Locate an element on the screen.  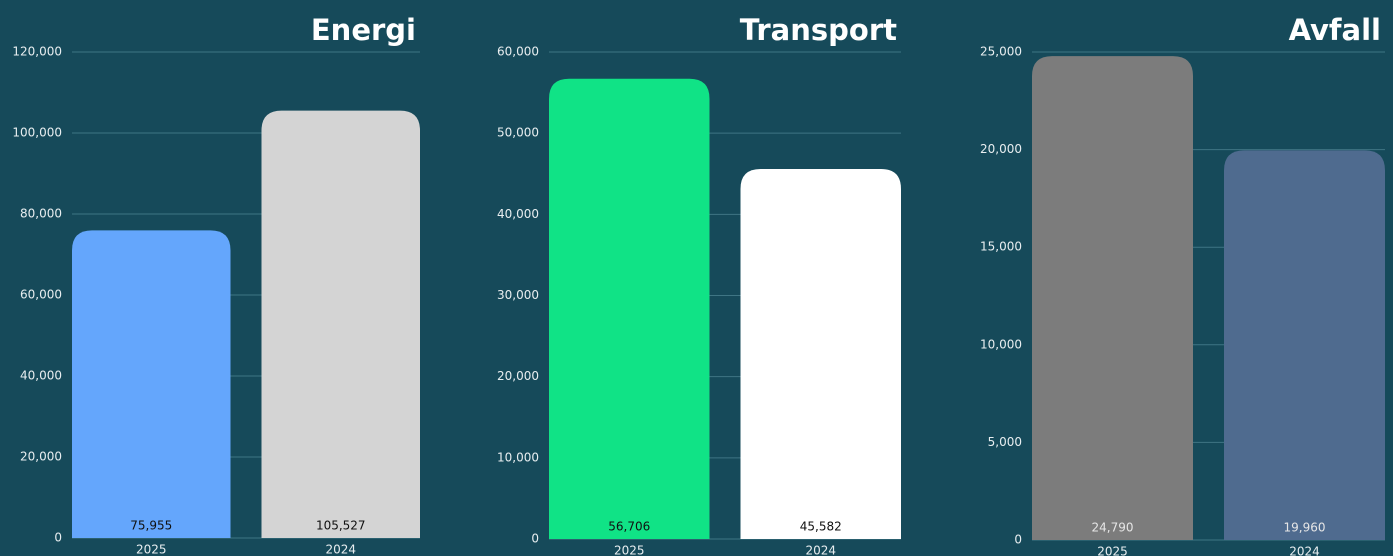
y-tick-label: 5,000 is located at coordinates (1005, 442).